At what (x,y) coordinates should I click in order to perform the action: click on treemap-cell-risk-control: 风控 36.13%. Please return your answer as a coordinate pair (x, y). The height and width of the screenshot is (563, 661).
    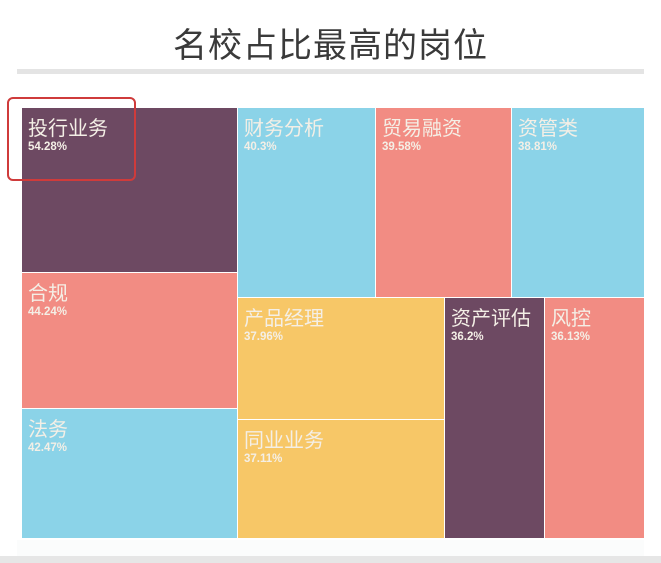
    Looking at the image, I should click on (594, 418).